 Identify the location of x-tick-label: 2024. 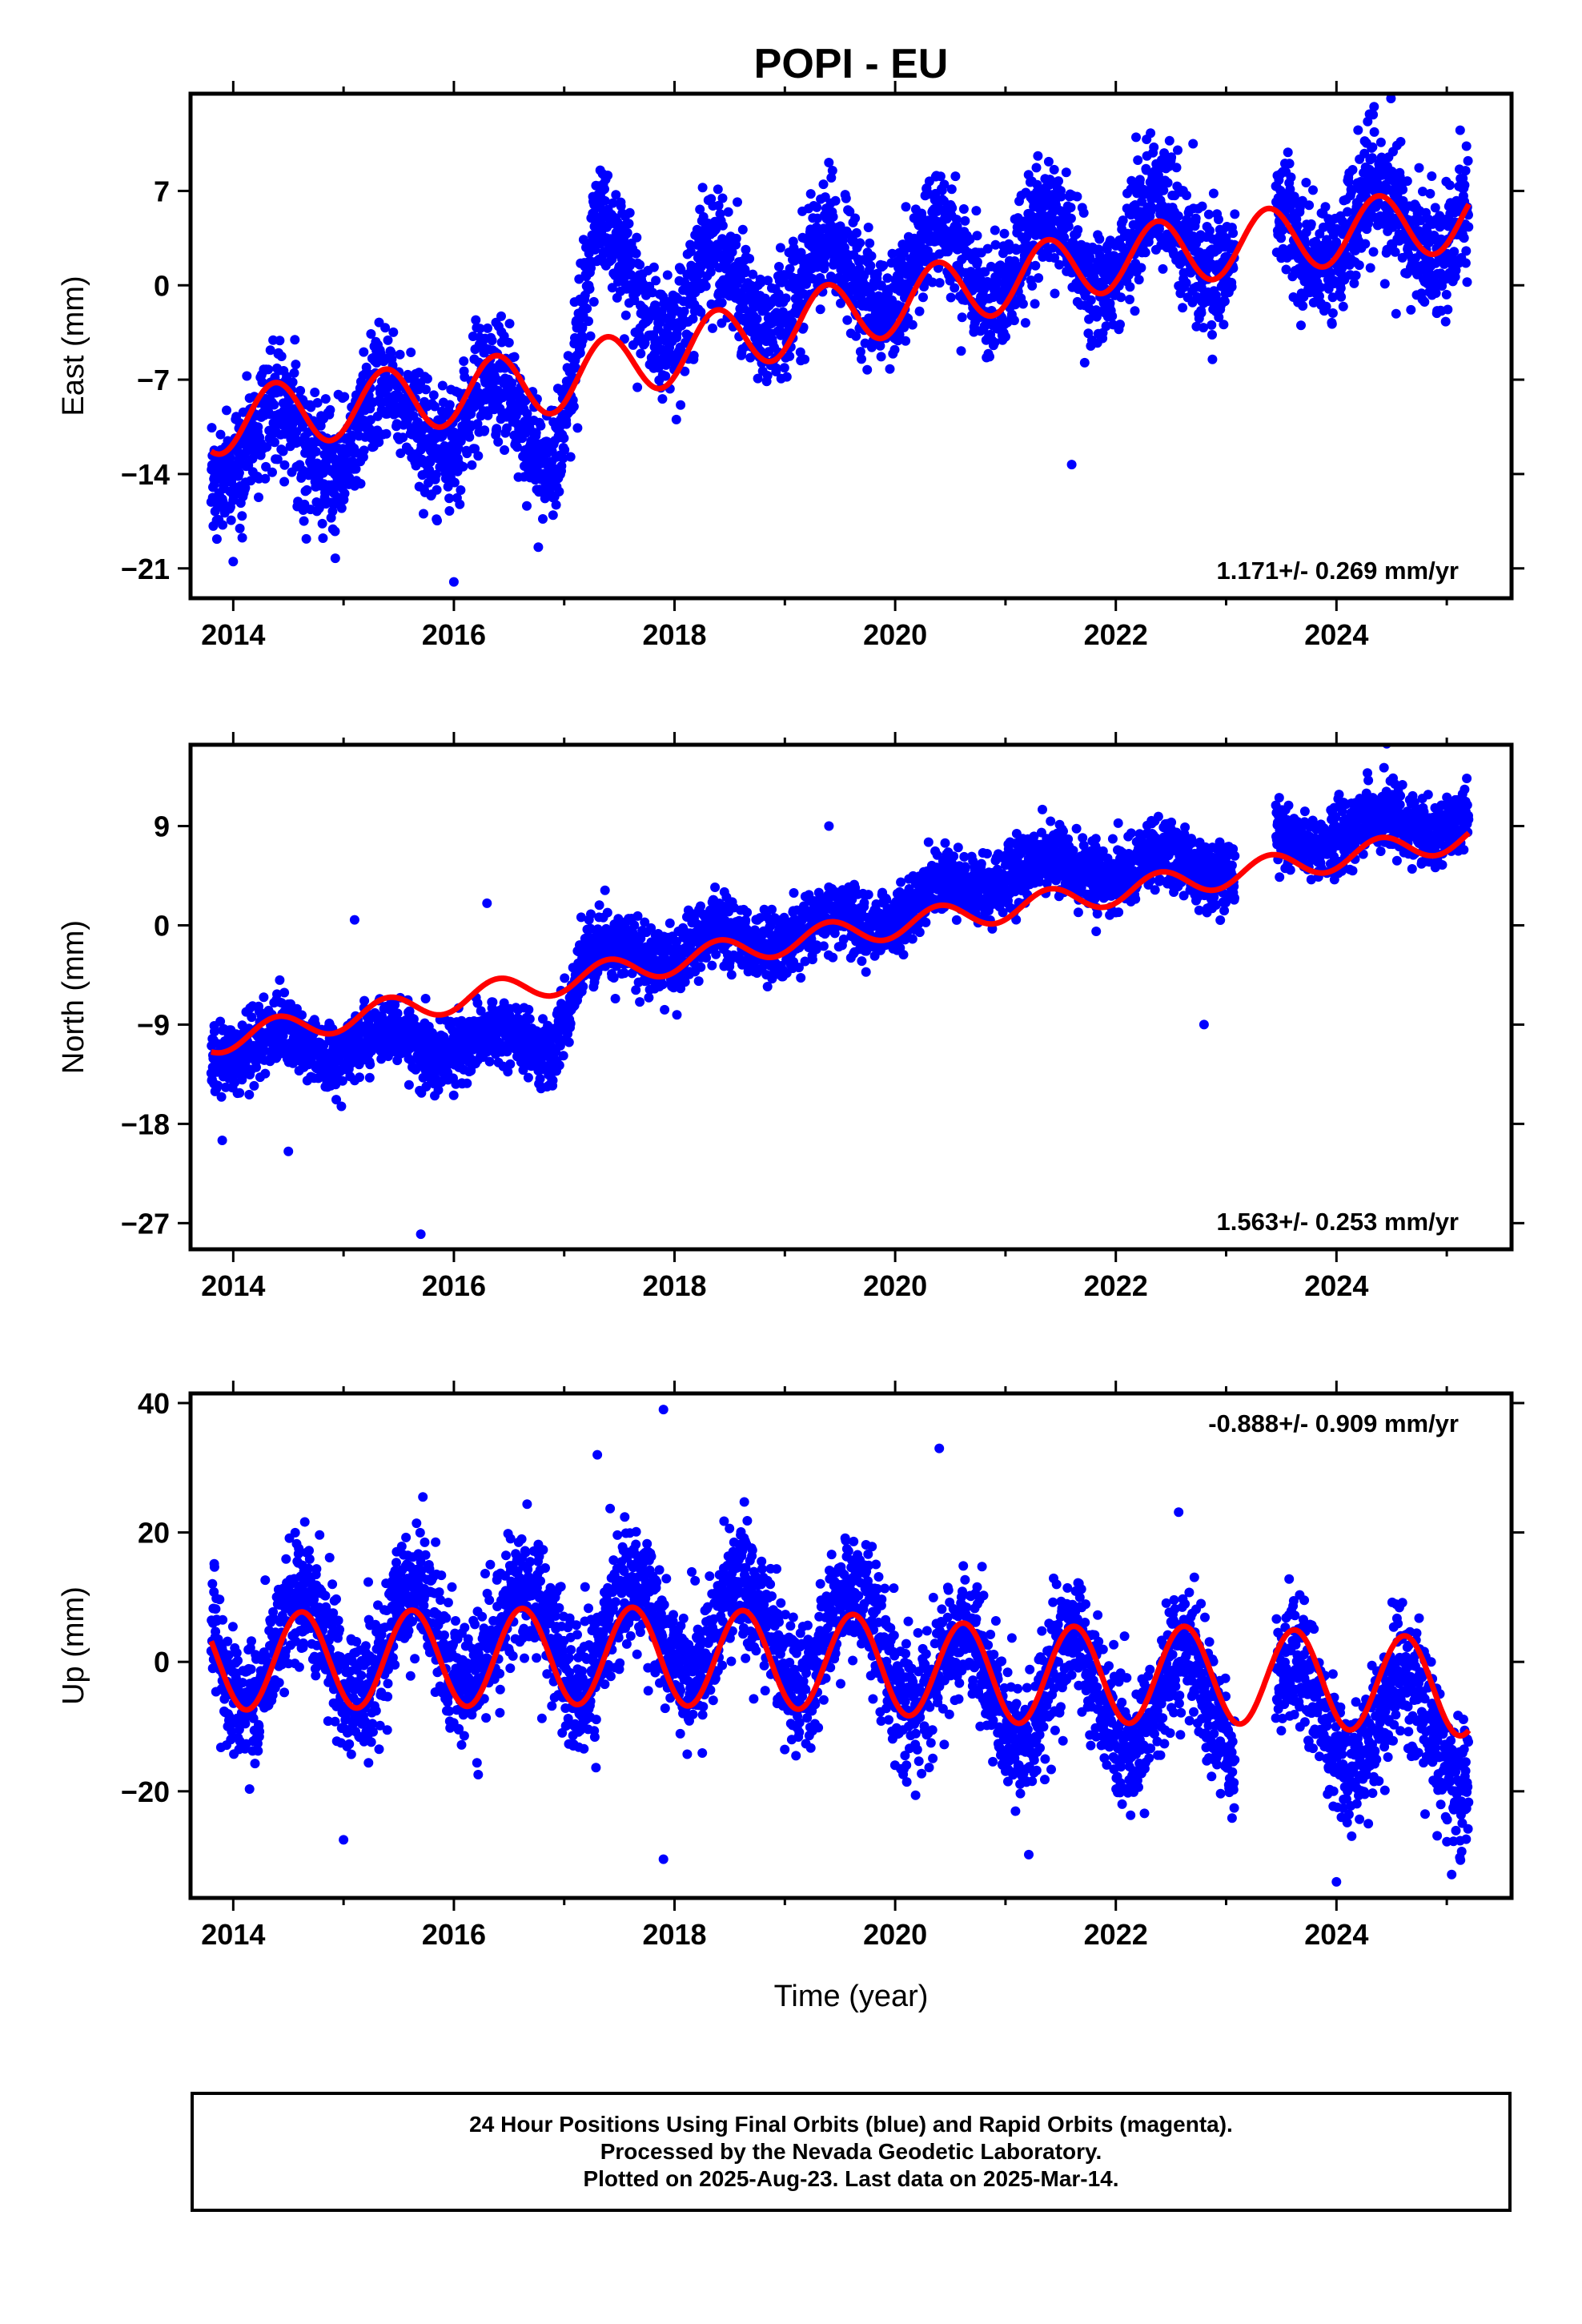
(1336, 634).